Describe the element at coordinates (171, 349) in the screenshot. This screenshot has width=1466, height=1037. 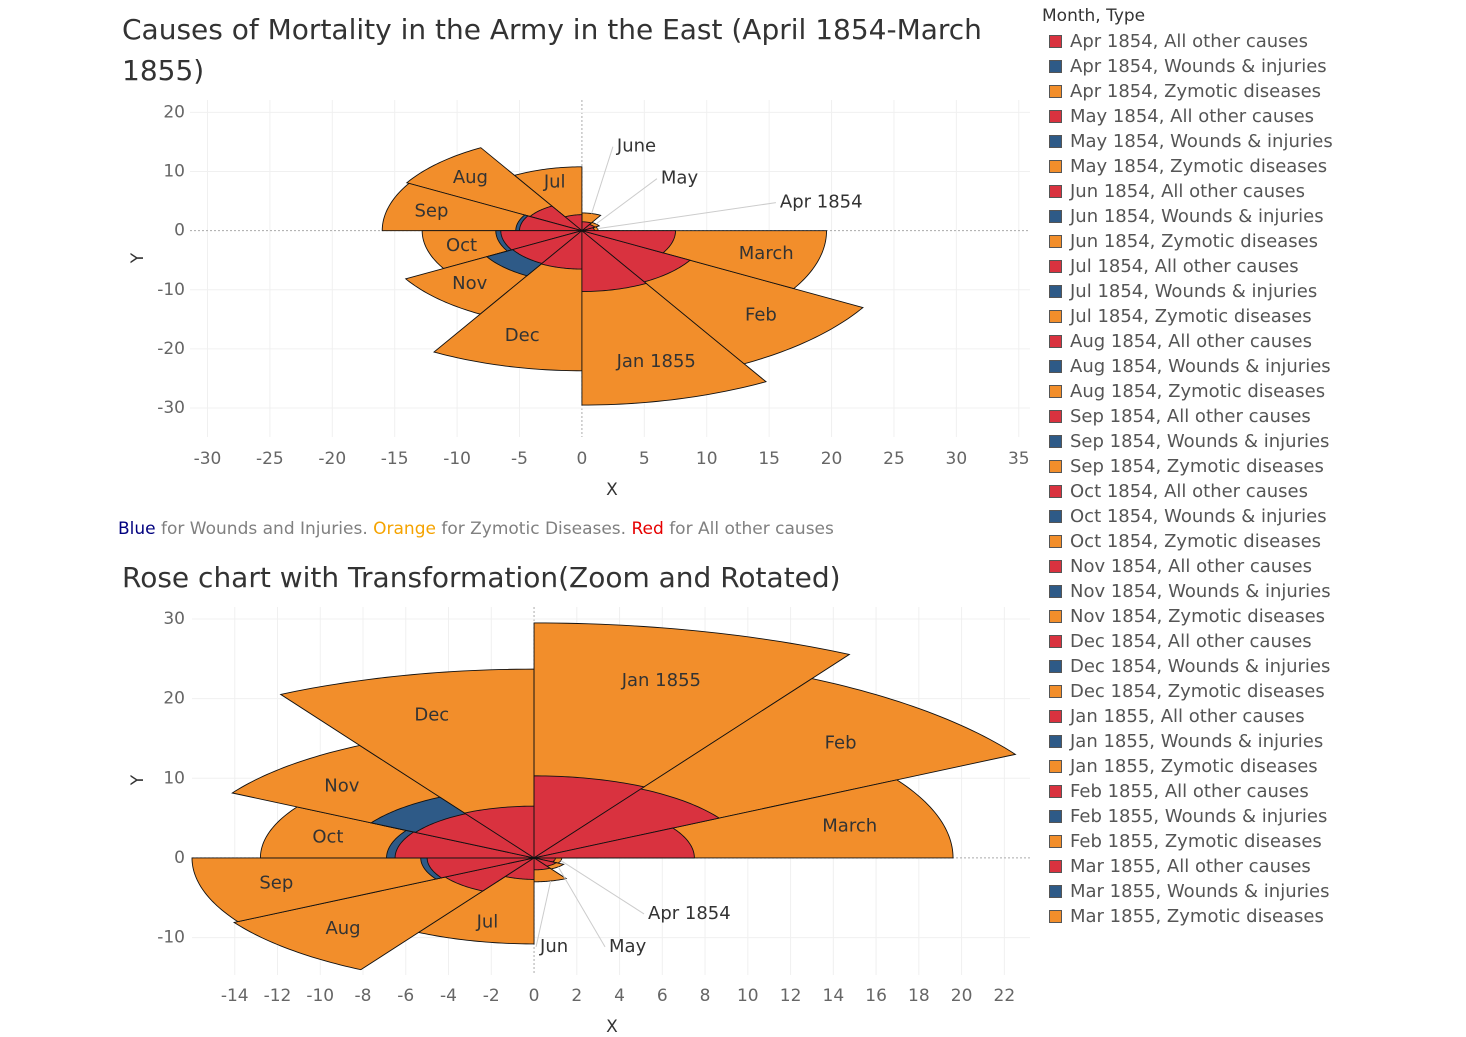
I see `y-tick-label: -20` at that location.